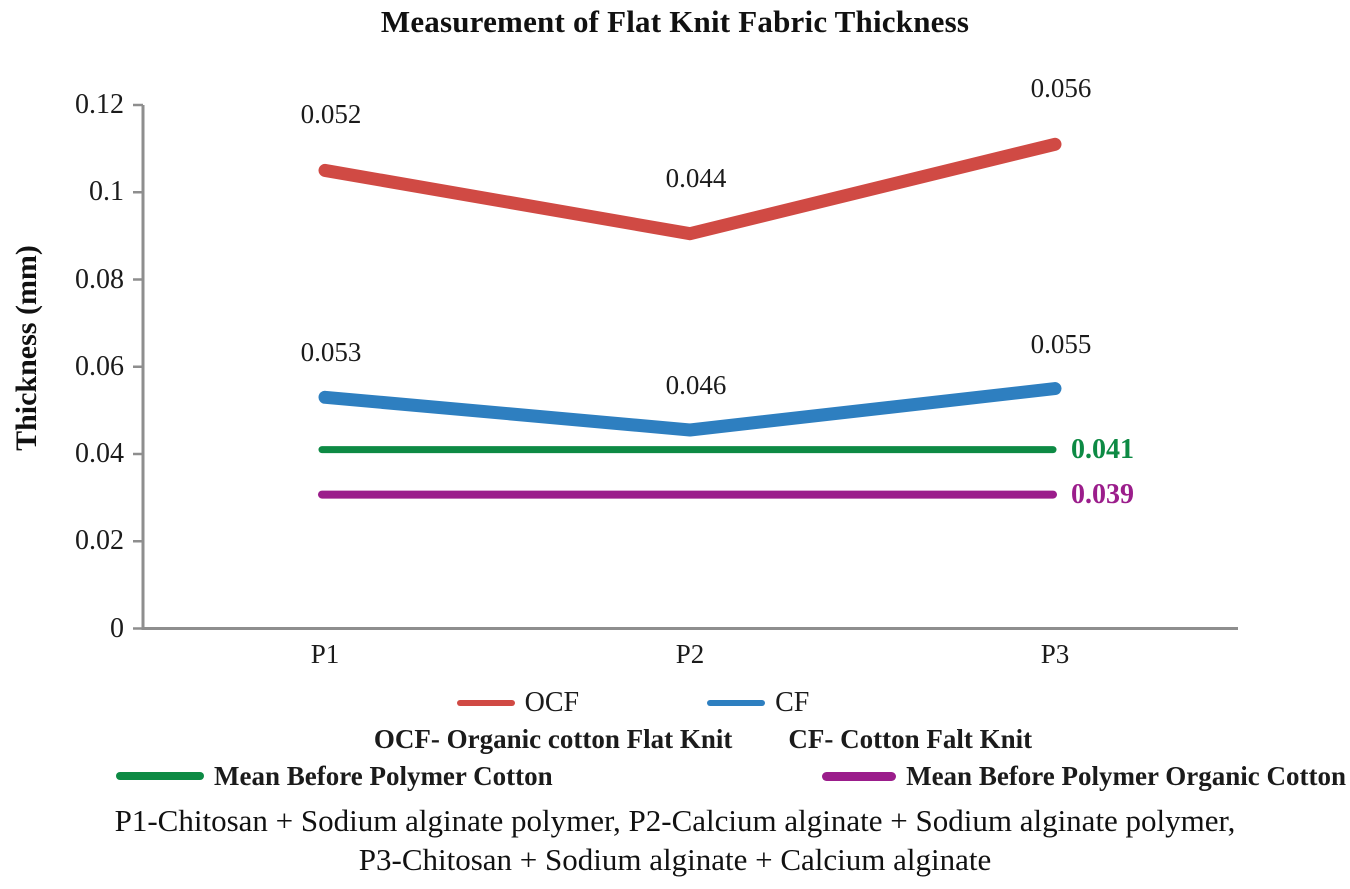 Image resolution: width=1350 pixels, height=889 pixels. What do you see at coordinates (1055, 654) in the screenshot?
I see `x-category-label: P3` at bounding box center [1055, 654].